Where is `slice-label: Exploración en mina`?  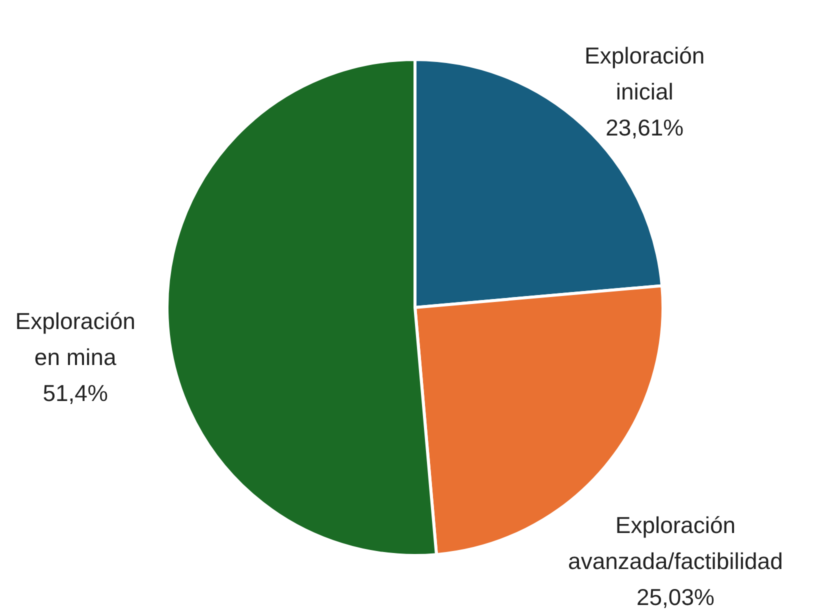
slice-label: Exploración en mina is located at coordinates (75, 339).